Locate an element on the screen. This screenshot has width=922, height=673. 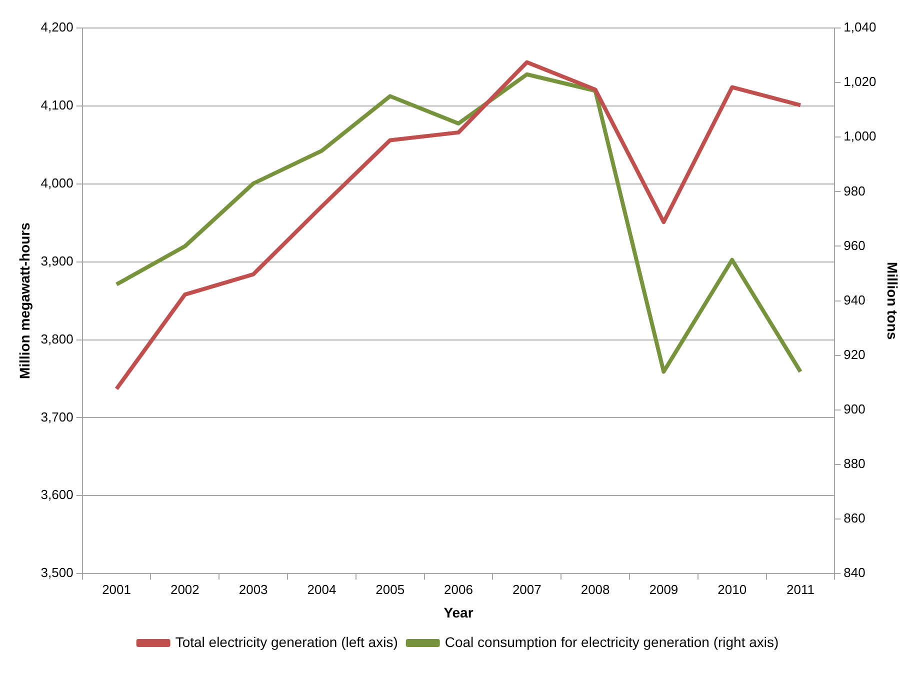
x-tick-label: 2004 is located at coordinates (321, 589).